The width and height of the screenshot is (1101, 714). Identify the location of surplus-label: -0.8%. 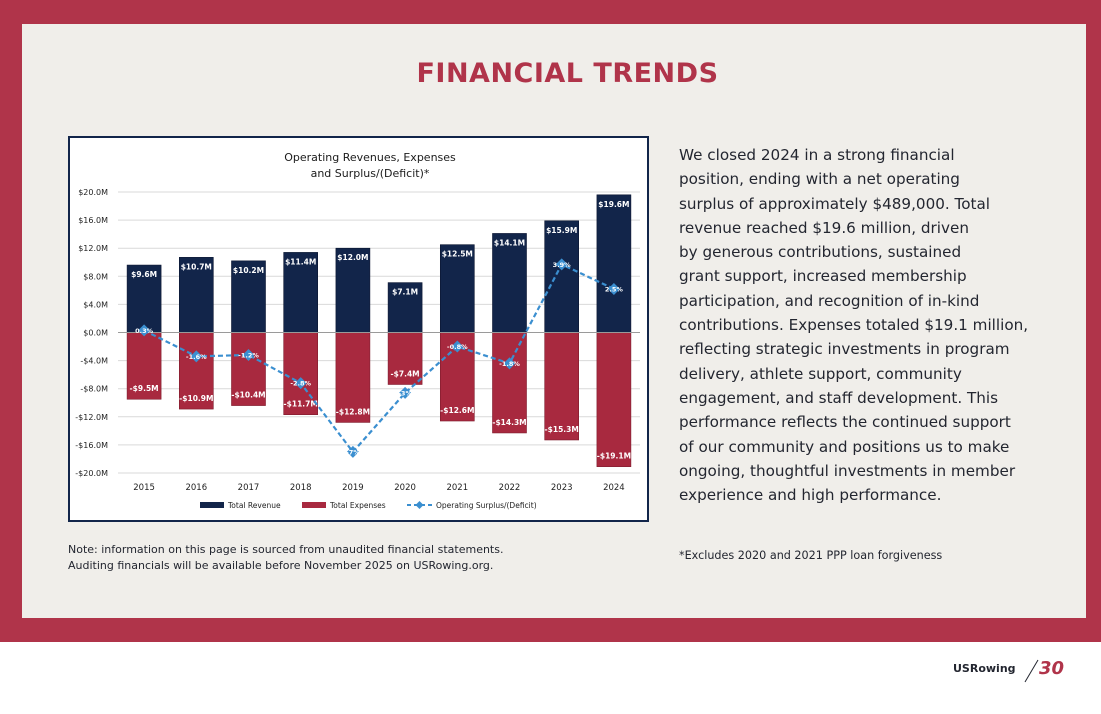
(457, 347).